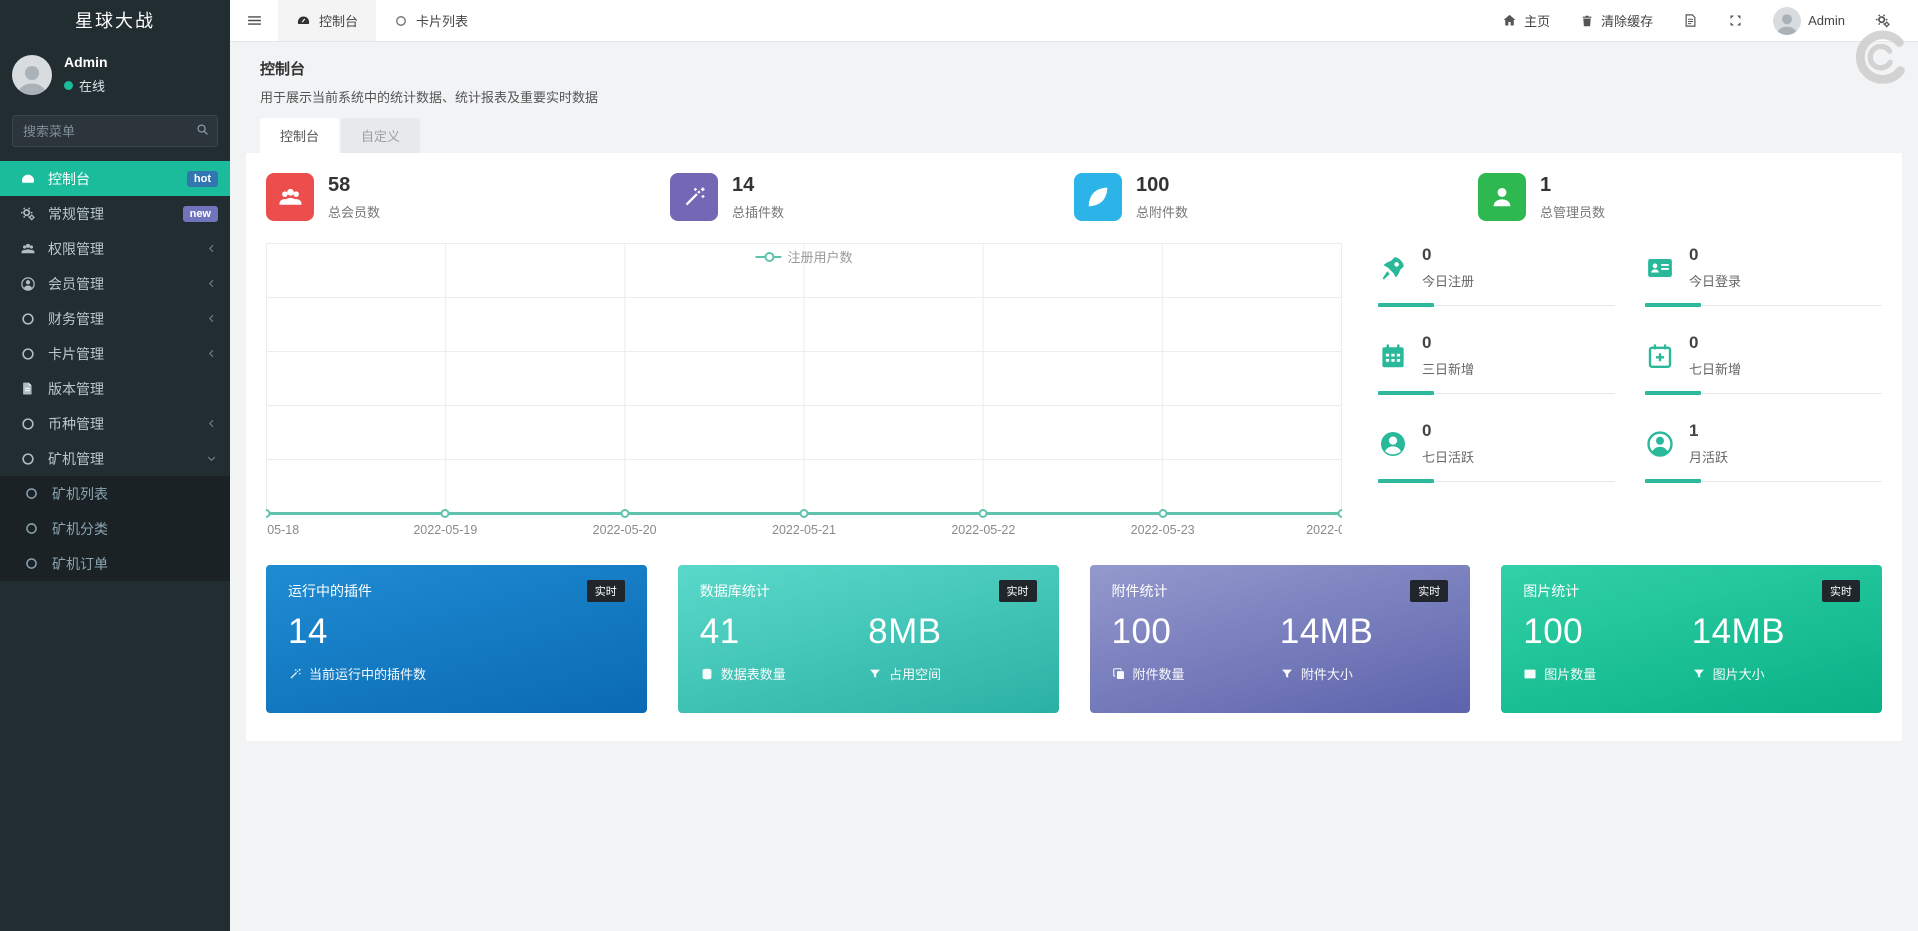 This screenshot has width=1918, height=931. What do you see at coordinates (1393, 444) in the screenshot?
I see `user-circle-solid-icon` at bounding box center [1393, 444].